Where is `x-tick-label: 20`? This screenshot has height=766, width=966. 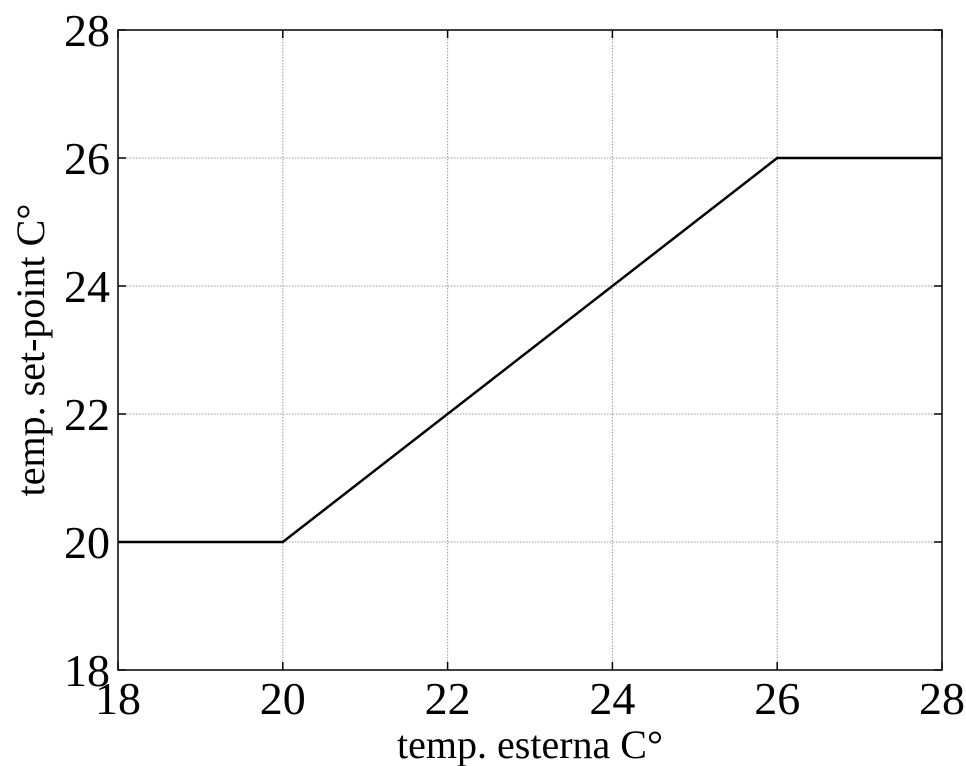 x-tick-label: 20 is located at coordinates (283, 698).